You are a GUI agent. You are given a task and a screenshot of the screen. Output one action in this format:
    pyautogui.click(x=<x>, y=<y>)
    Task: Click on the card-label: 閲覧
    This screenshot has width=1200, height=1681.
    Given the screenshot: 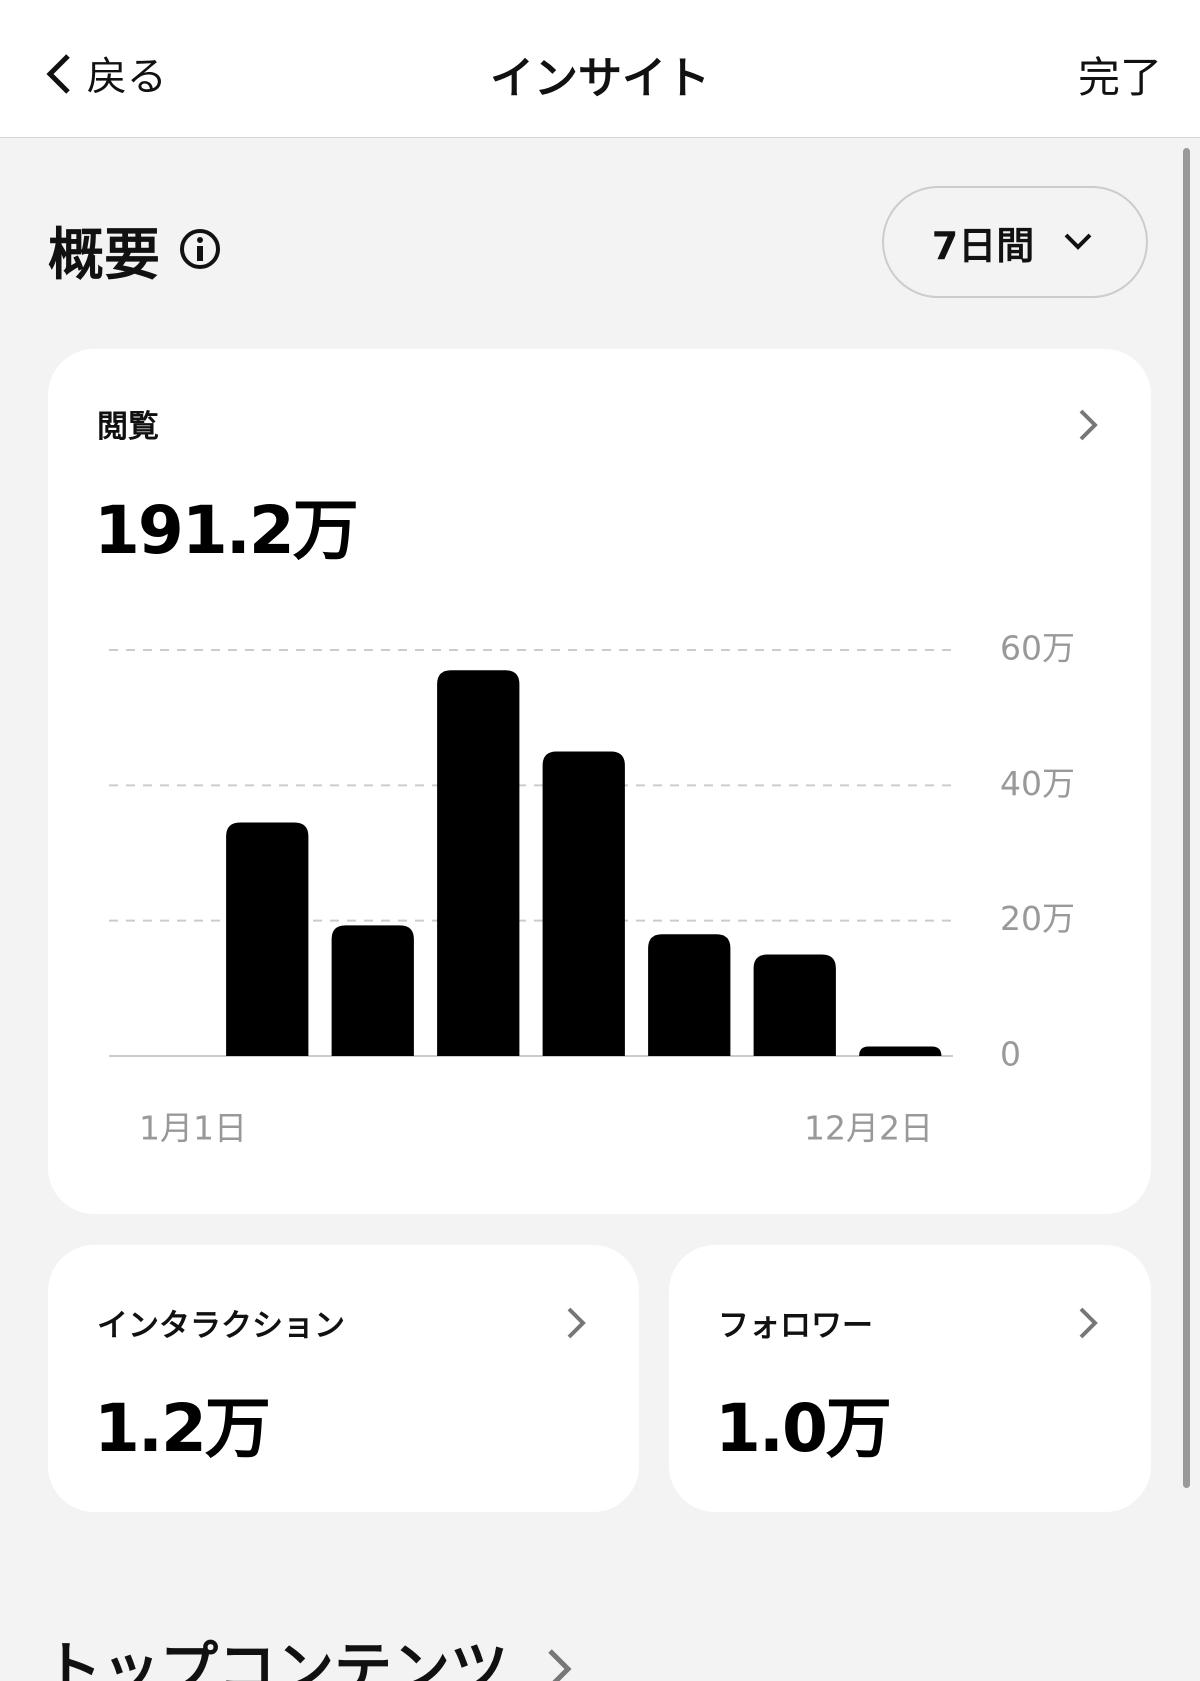 What is the action you would take?
    pyautogui.click(x=128, y=427)
    